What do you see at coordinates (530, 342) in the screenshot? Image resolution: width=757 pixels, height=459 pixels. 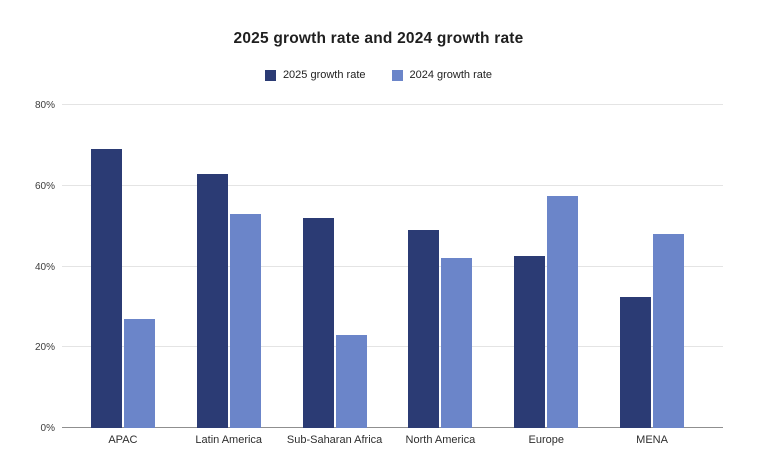 I see `bar-2025-europe` at bounding box center [530, 342].